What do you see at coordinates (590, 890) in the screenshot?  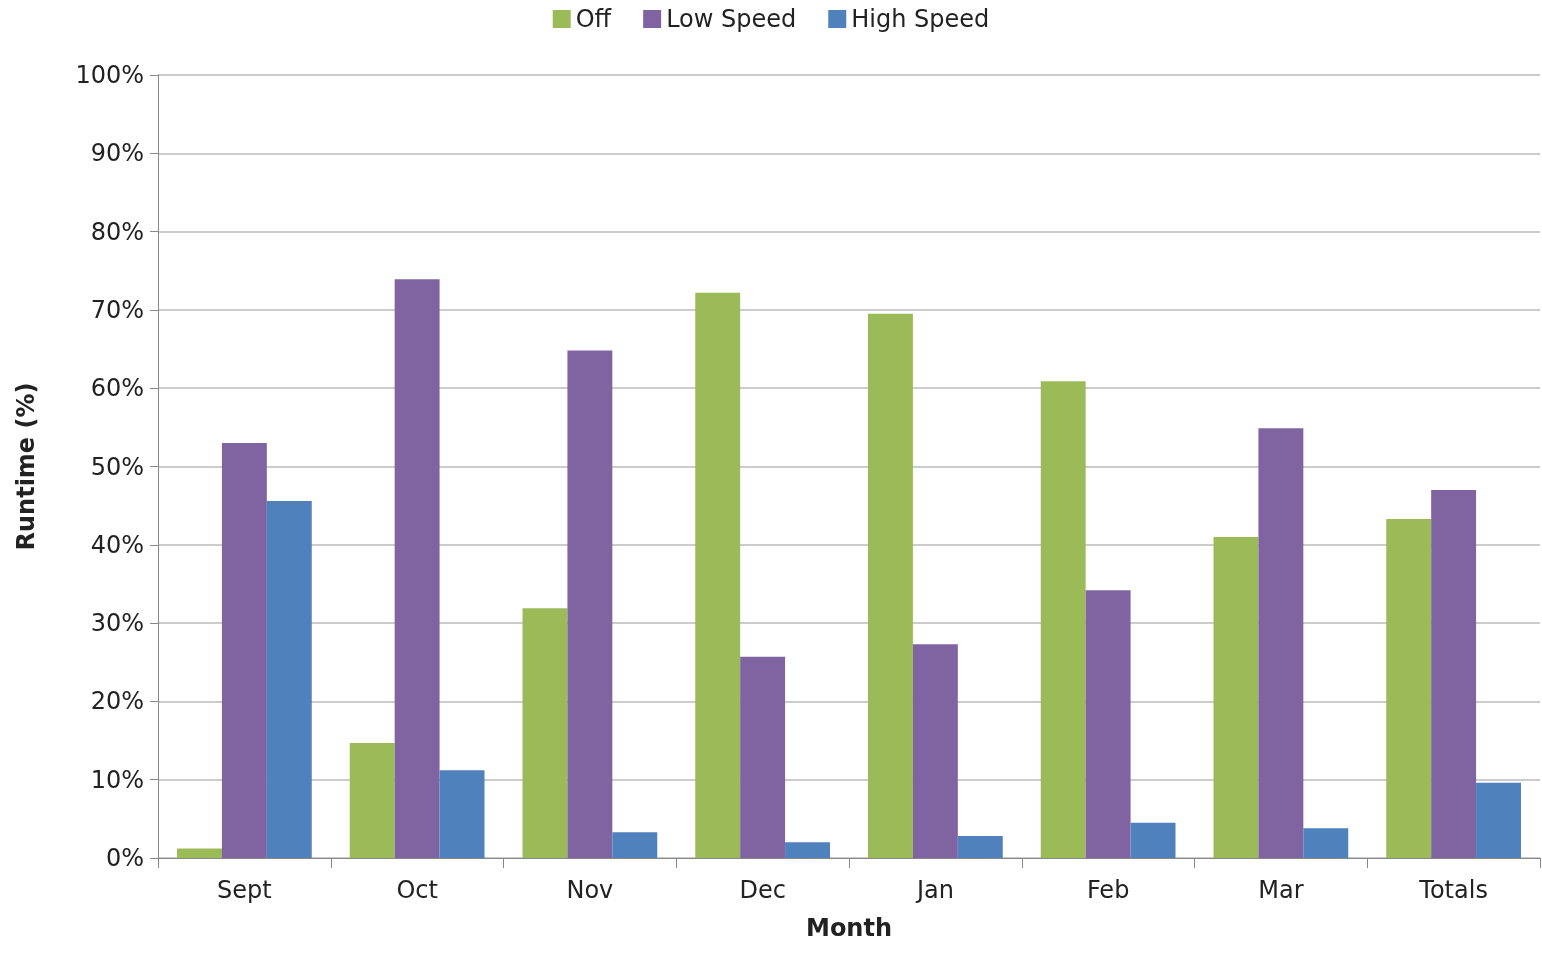 I see `x-tick-label: Nov` at bounding box center [590, 890].